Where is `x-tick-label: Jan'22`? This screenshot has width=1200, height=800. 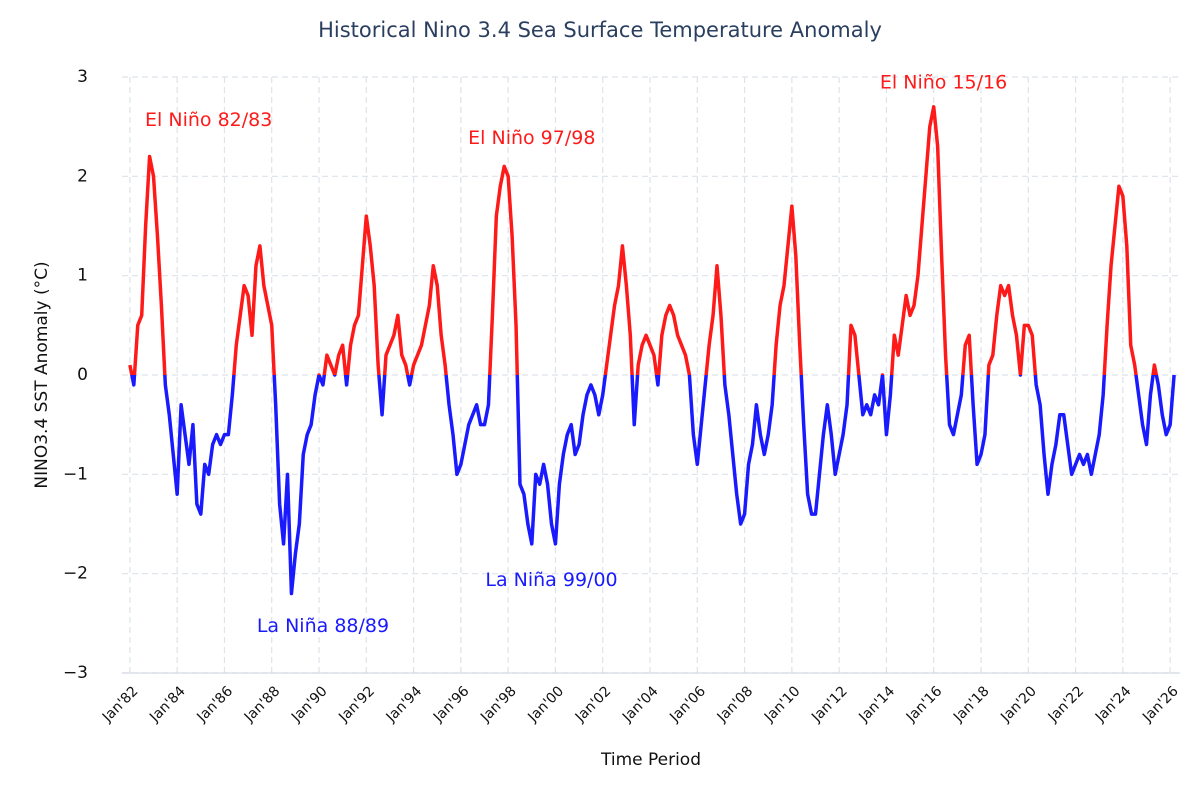
x-tick-label: Jan'22 is located at coordinates (1066, 704).